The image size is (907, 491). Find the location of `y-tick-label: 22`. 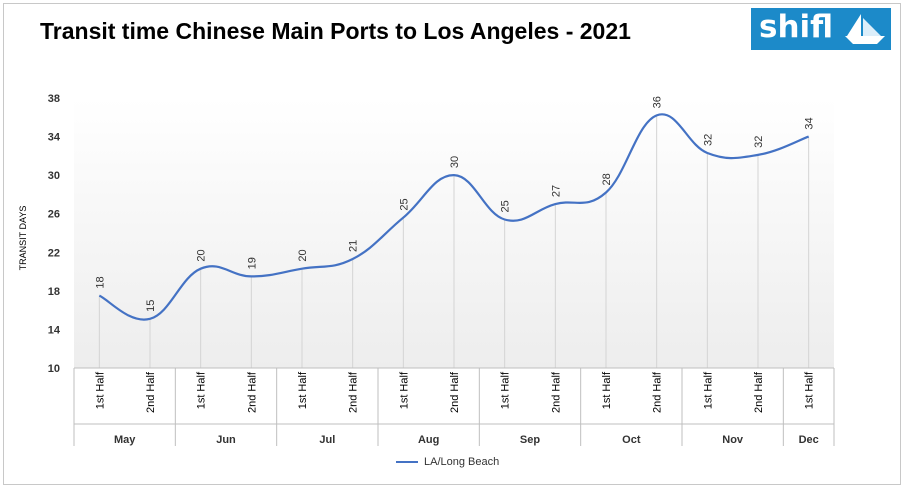

y-tick-label: 22 is located at coordinates (54, 253).